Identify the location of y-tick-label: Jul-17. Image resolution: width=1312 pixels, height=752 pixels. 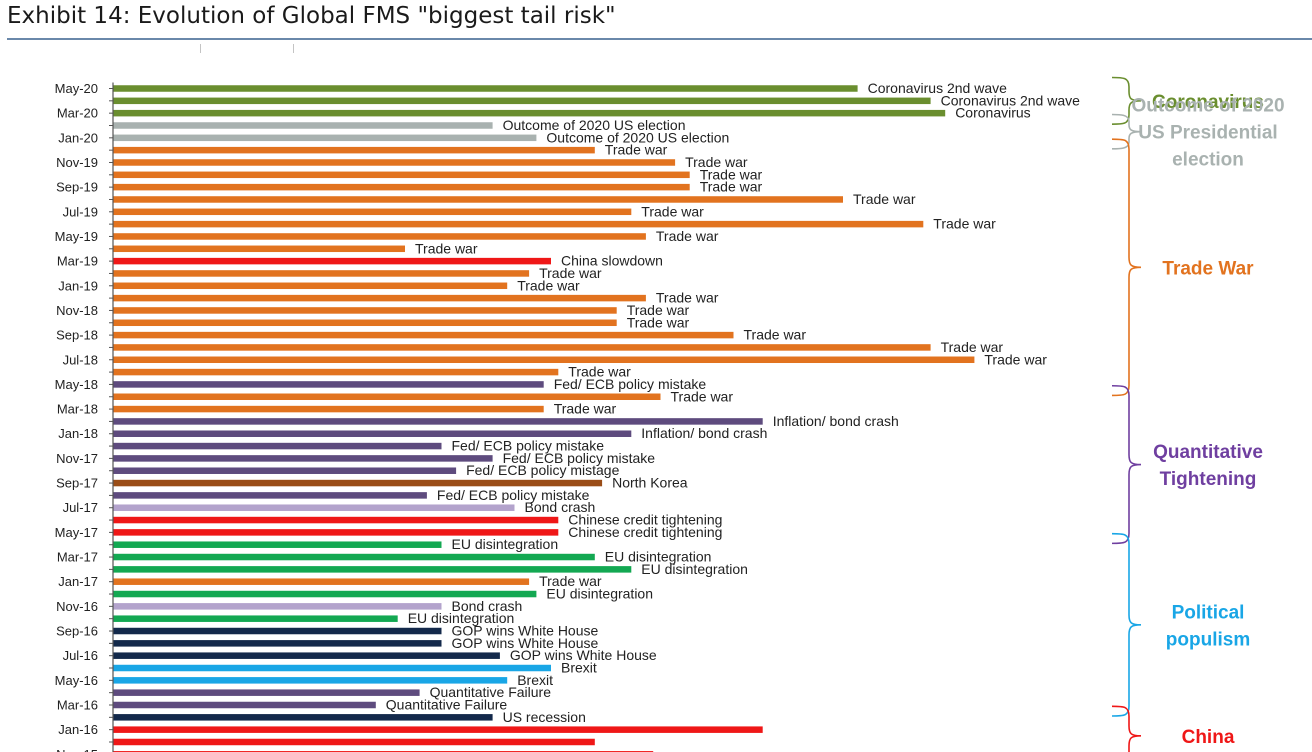
(80, 507).